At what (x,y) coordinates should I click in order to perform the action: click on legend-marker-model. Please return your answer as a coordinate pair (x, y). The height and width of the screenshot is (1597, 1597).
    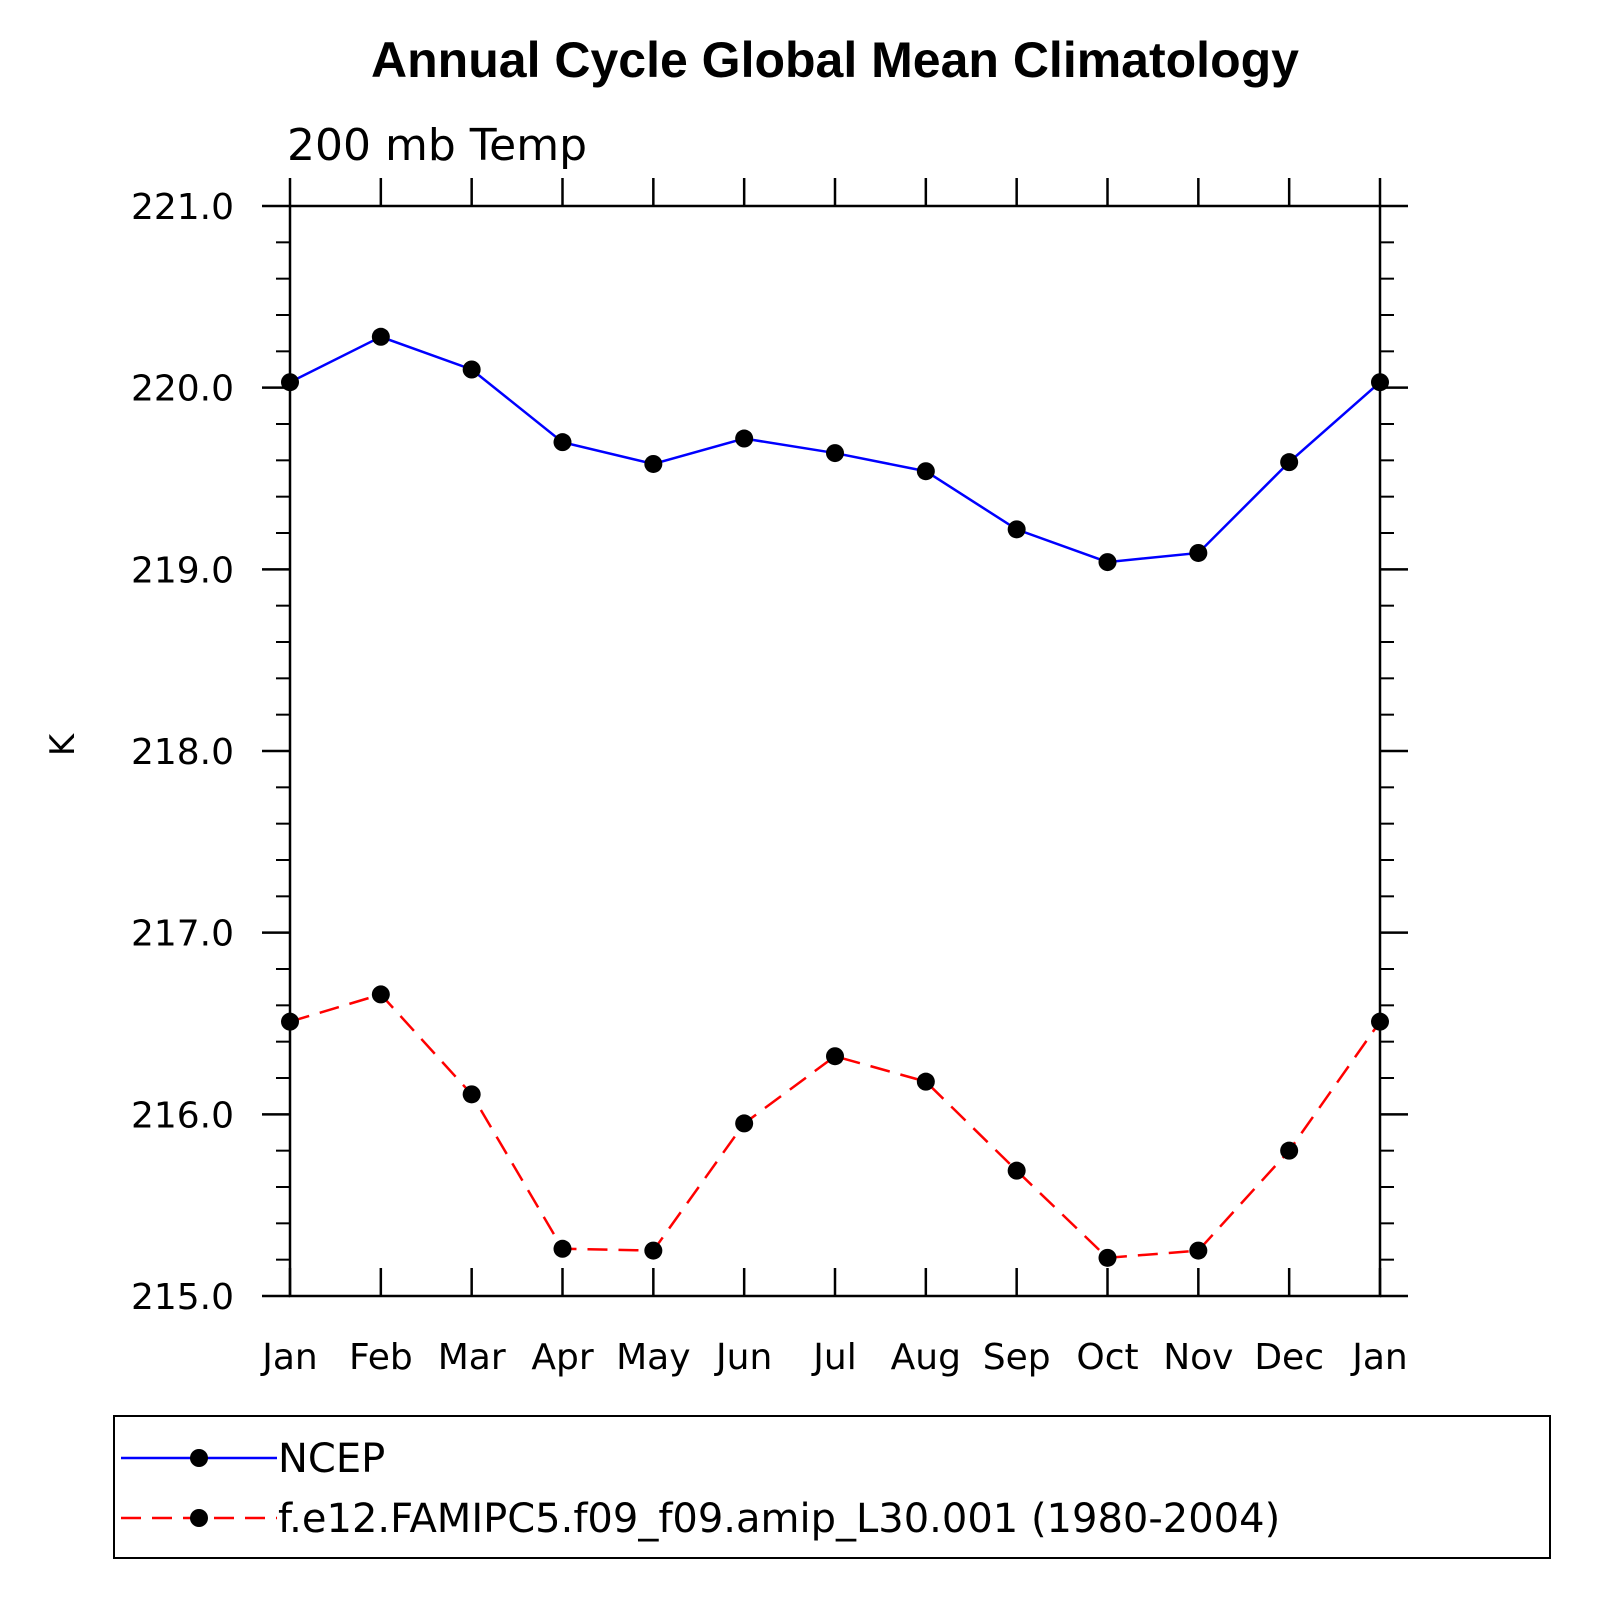
    Looking at the image, I should click on (199, 1518).